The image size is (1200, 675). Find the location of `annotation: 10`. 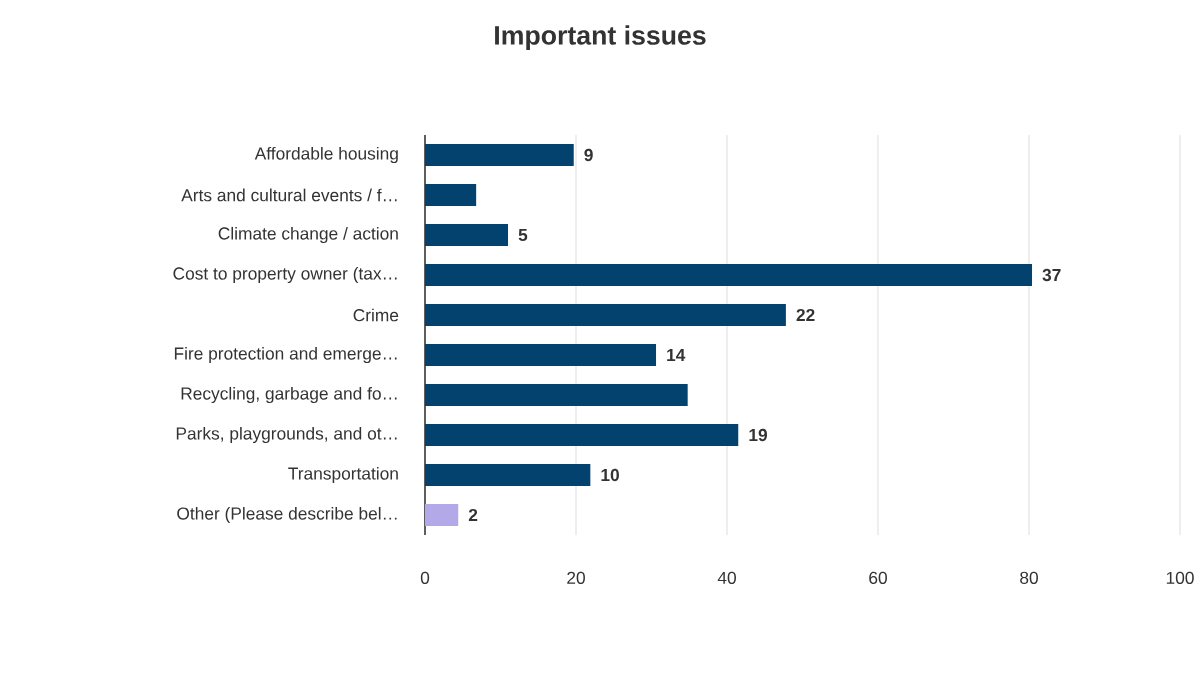

annotation: 10 is located at coordinates (610, 475).